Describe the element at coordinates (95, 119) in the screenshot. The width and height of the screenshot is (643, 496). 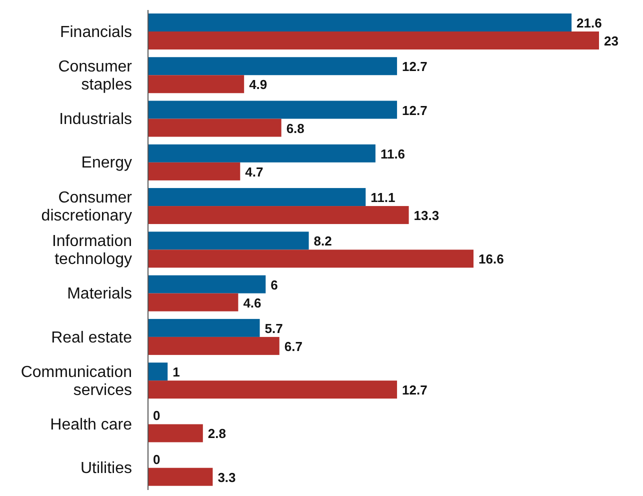
I see `y-tick-label: Industrials` at that location.